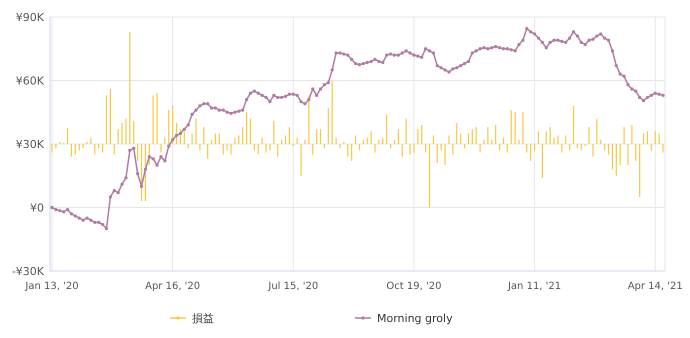  Describe the element at coordinates (172, 286) in the screenshot. I see `x-tick-label: Apr 16, '20` at that location.